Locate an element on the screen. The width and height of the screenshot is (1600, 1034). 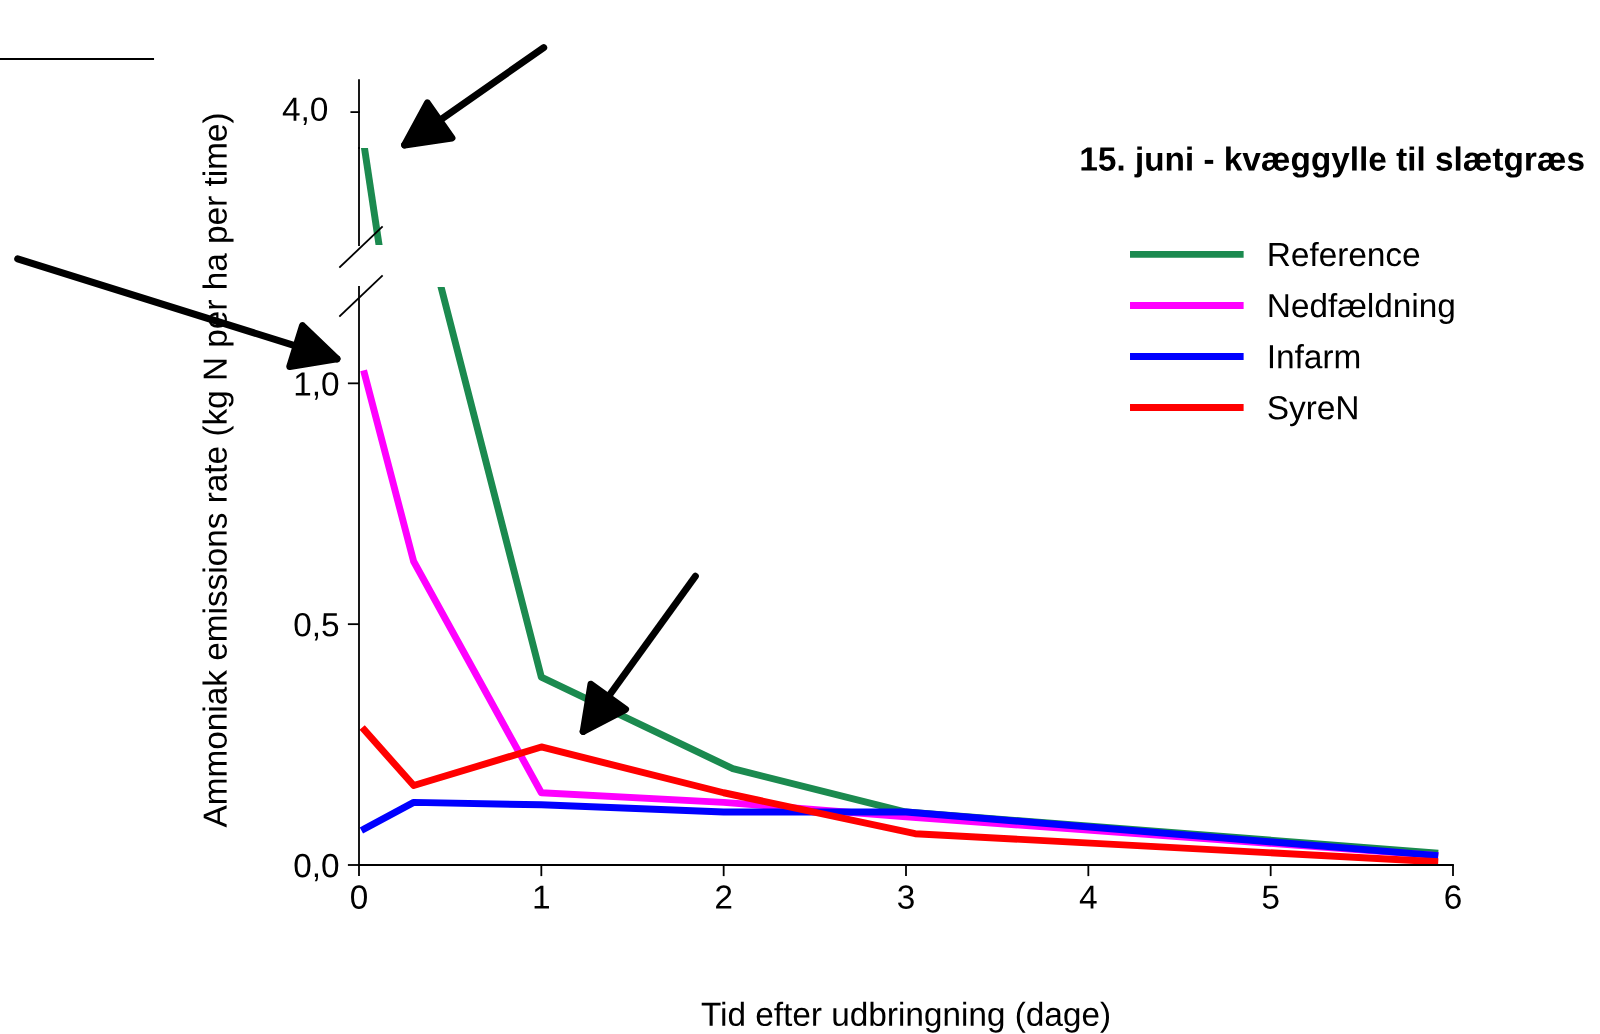
legend-label: Nedfældning is located at coordinates (1361, 308).